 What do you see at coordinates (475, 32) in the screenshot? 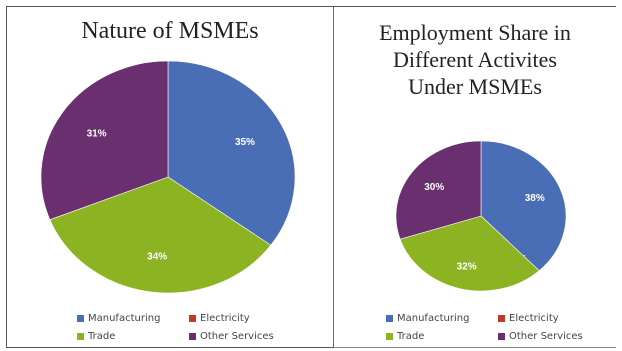
I see `chart-title-line: Employment Share in` at bounding box center [475, 32].